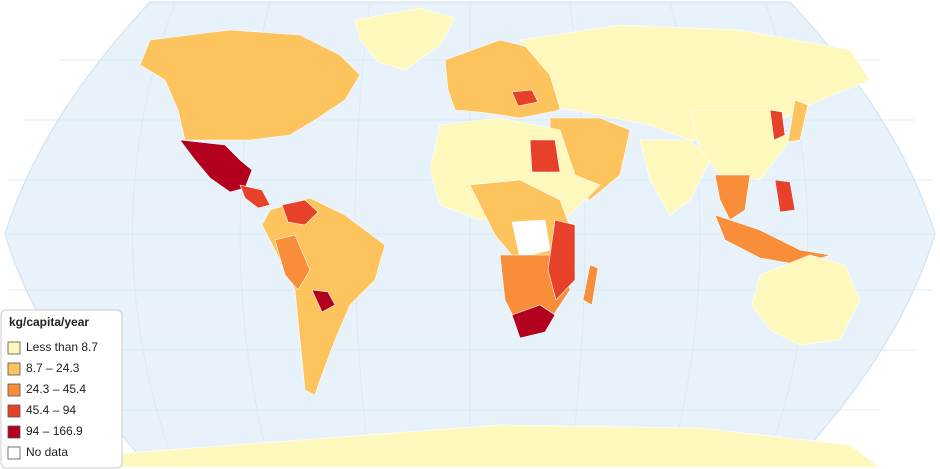 The height and width of the screenshot is (469, 940). Describe the element at coordinates (533, 321) in the screenshot. I see `south-africa` at that location.